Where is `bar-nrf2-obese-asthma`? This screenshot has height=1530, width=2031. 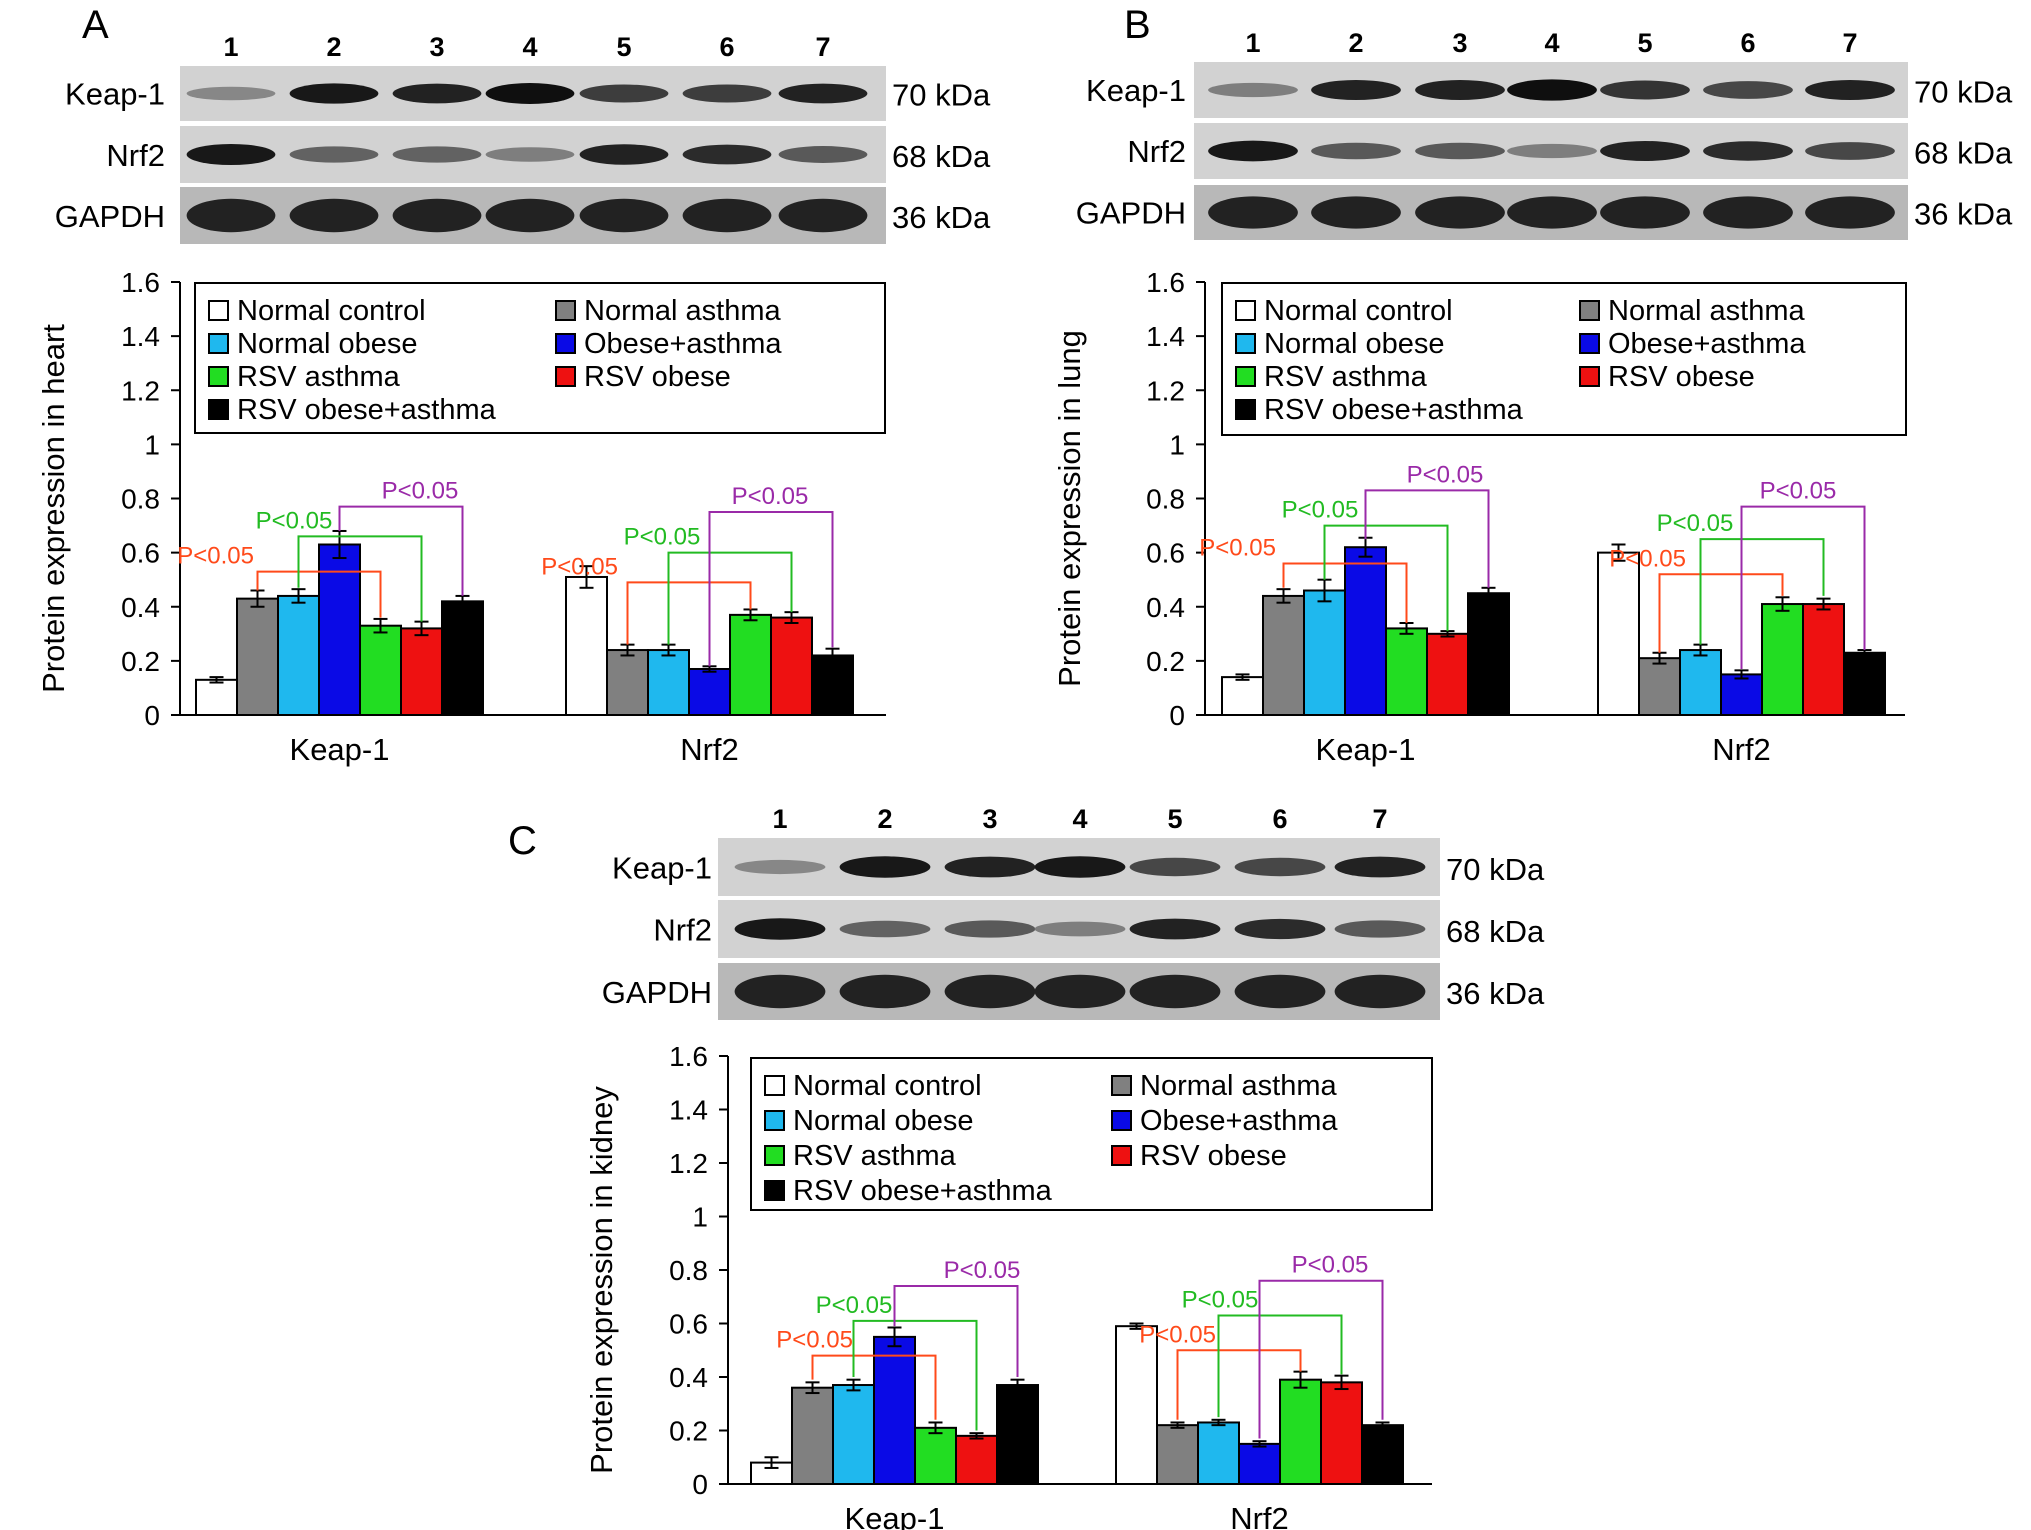 bar-nrf2-obese-asthma is located at coordinates (1741, 694).